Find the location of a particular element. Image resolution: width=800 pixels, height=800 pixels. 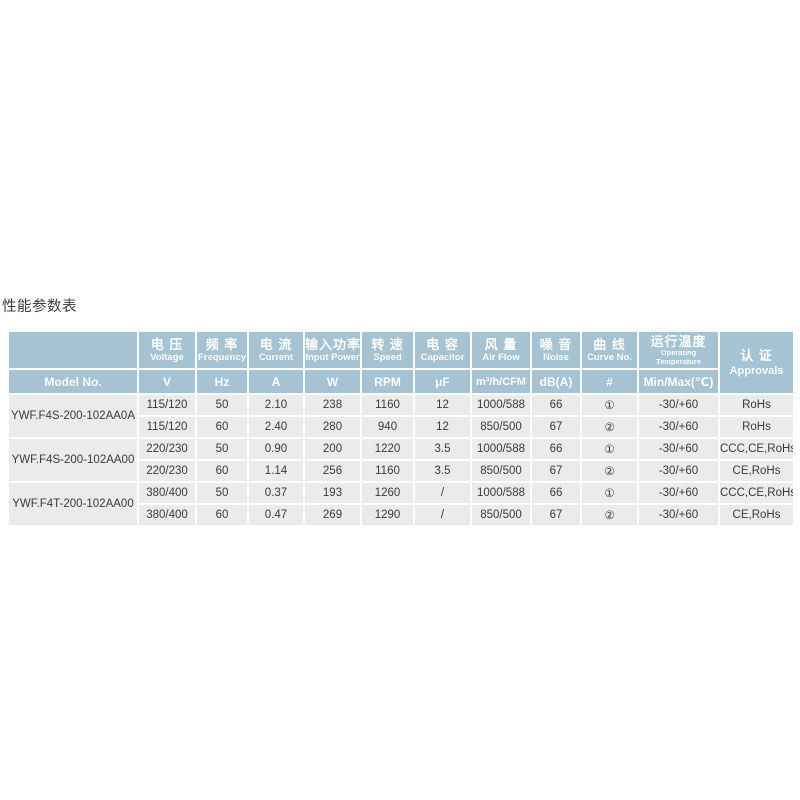

col-header-air-flow: 风 量 Air Flow is located at coordinates (501, 350).